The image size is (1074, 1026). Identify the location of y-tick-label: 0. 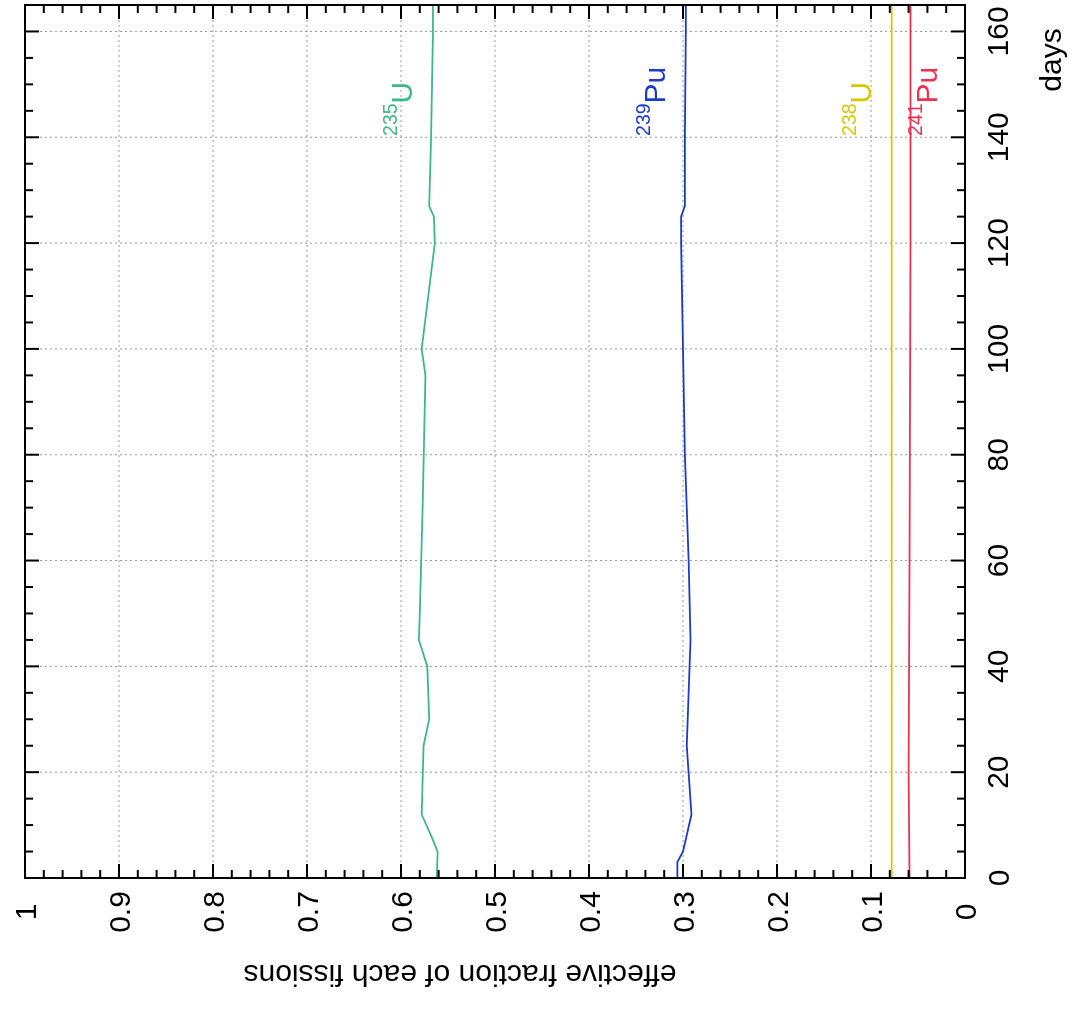
(998, 878).